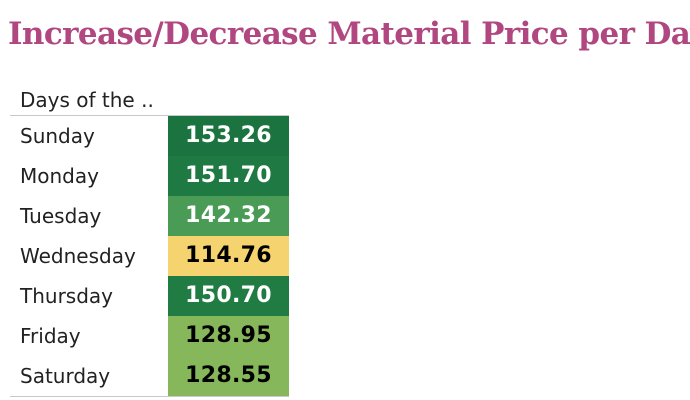 The image size is (690, 400). I want to click on table-row: Sunday 153.26, so click(149, 136).